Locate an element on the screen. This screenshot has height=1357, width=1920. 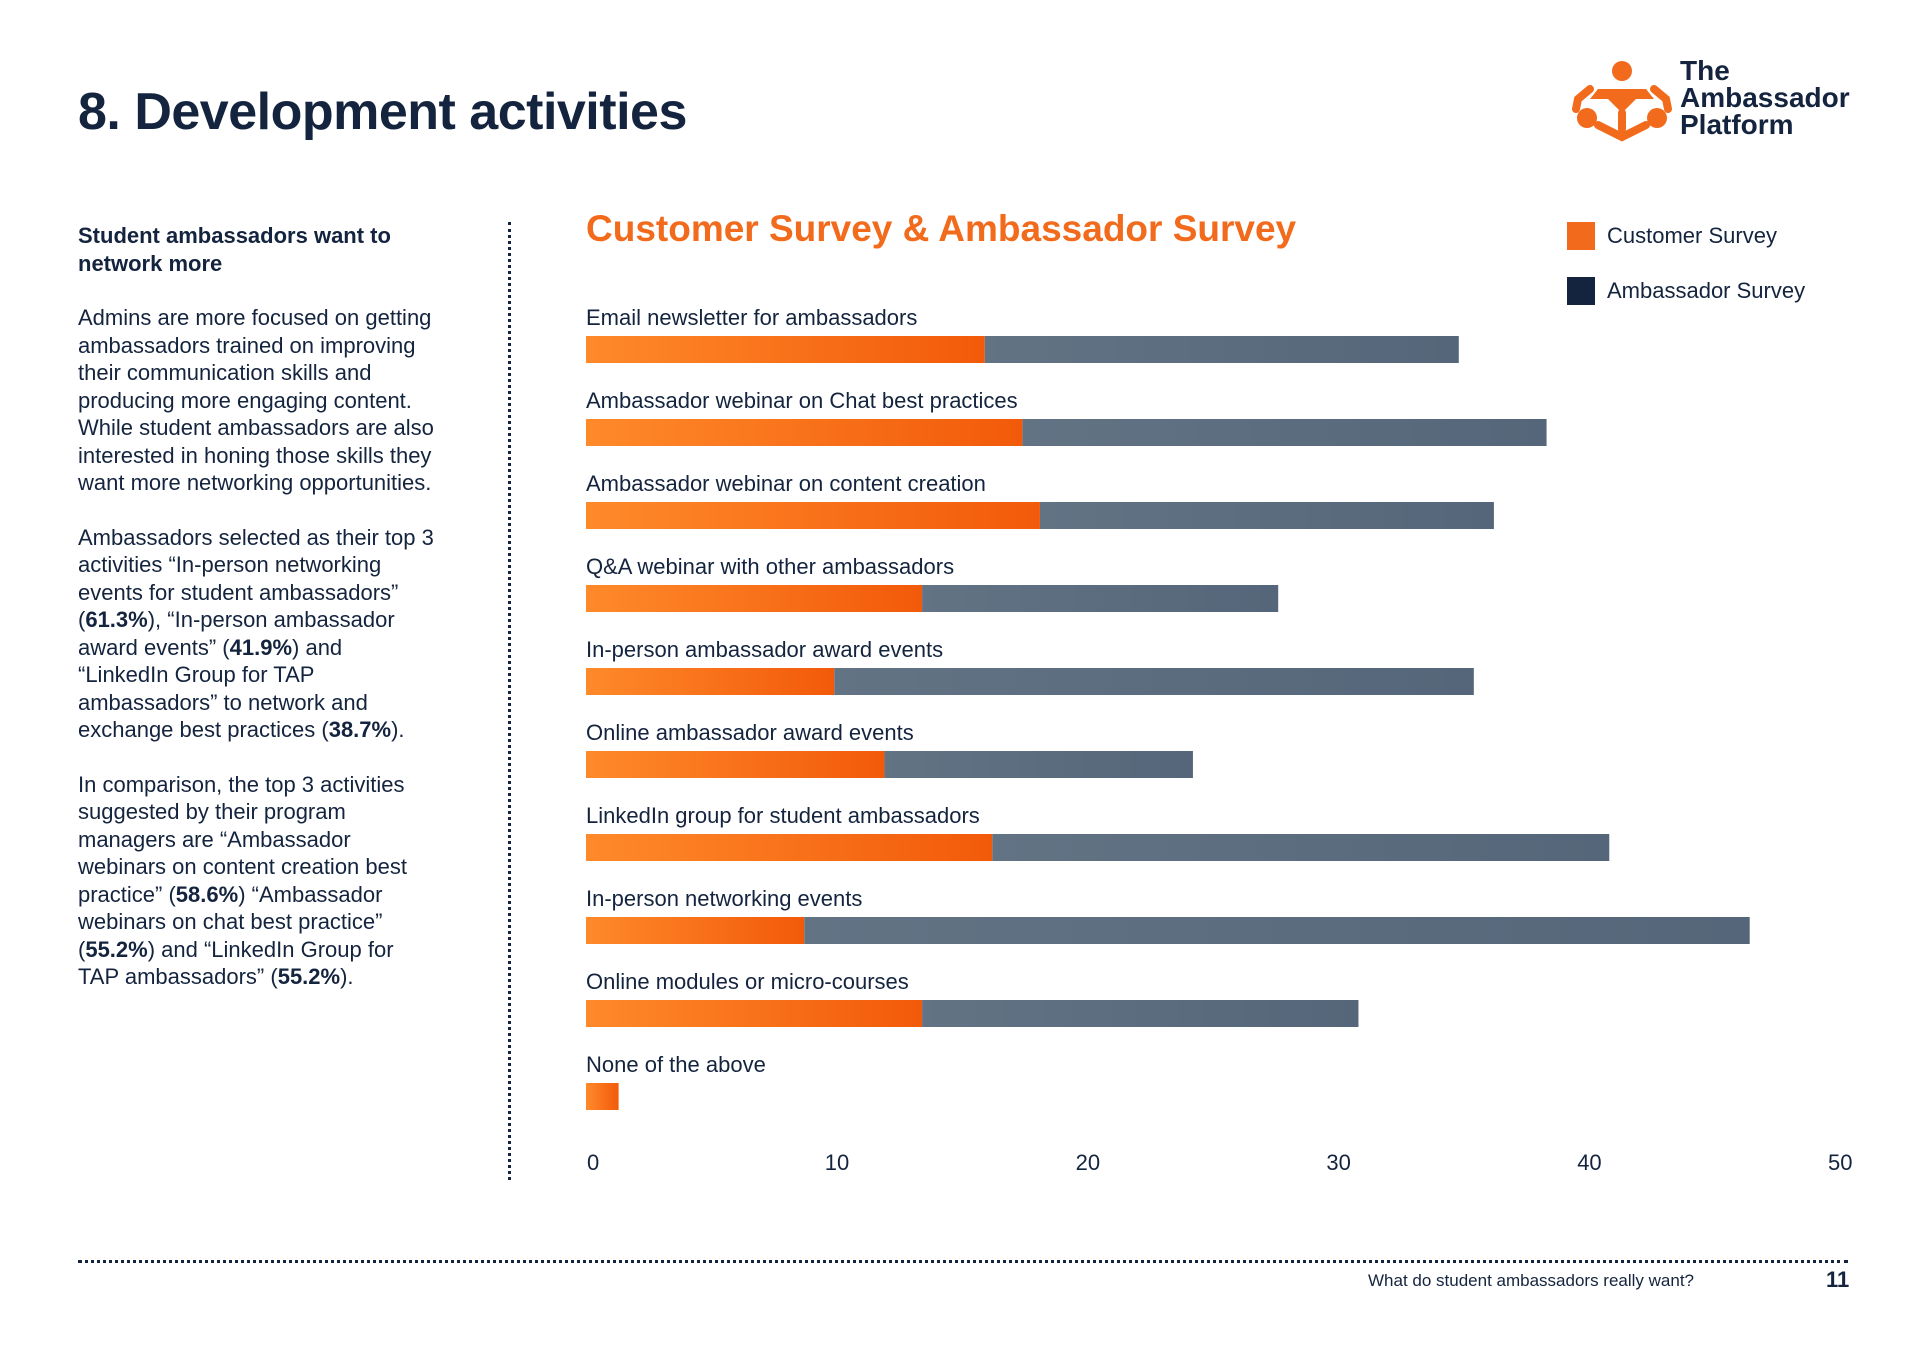
ambassador-logo-icon is located at coordinates (1622, 101).